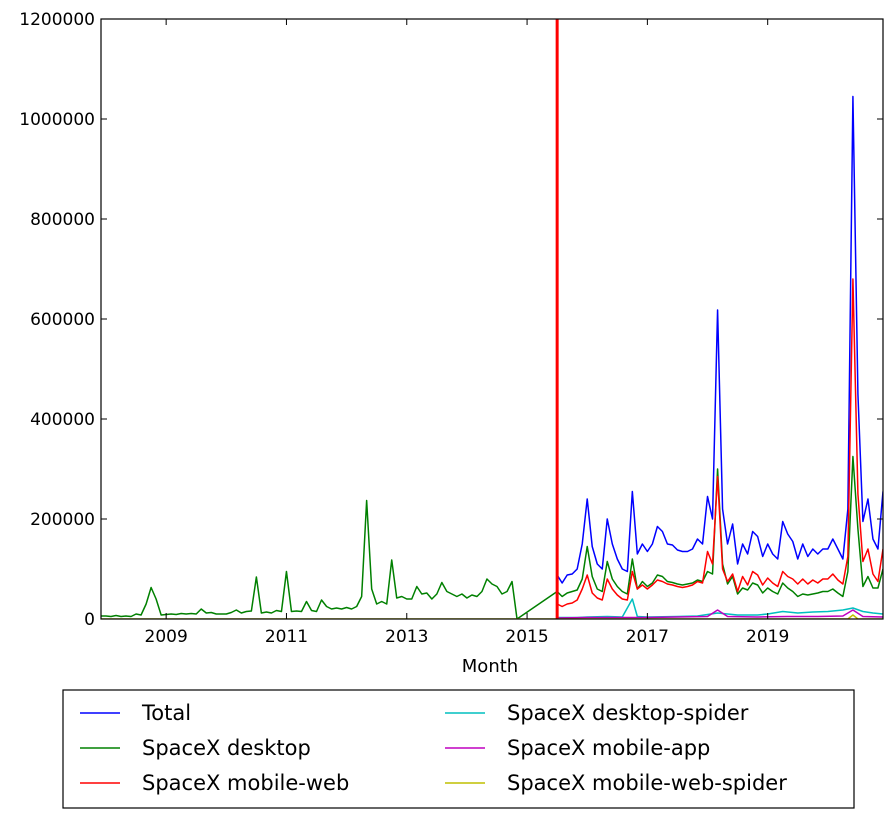 This screenshot has width=887, height=817. What do you see at coordinates (166, 713) in the screenshot?
I see `legend-label: Total` at bounding box center [166, 713].